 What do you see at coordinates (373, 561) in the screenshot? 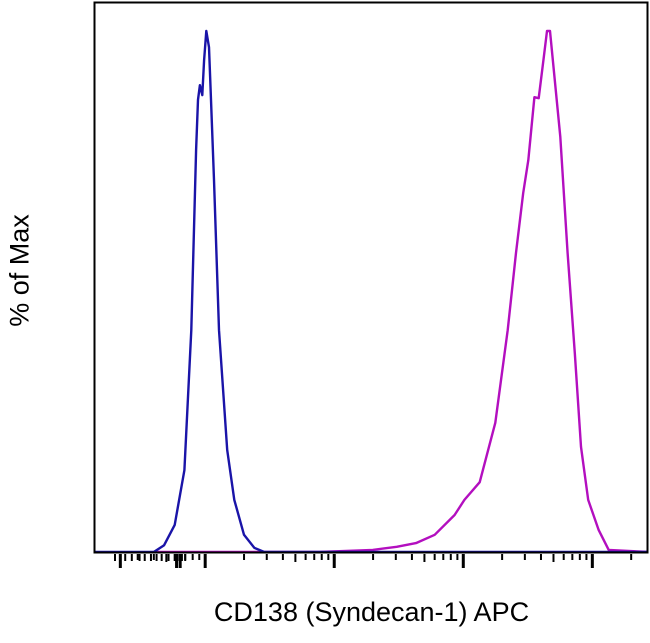
I see `x-axis-ticks` at bounding box center [373, 561].